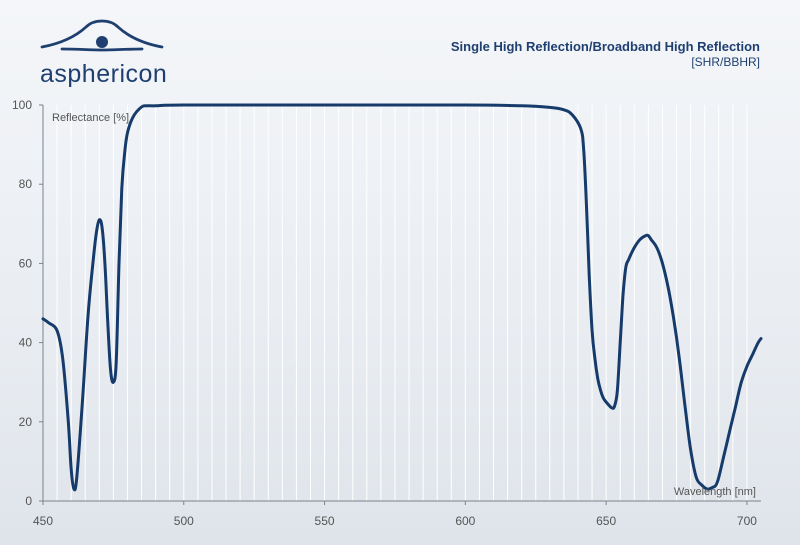 The height and width of the screenshot is (545, 800). Describe the element at coordinates (22, 105) in the screenshot. I see `y-tick-label: 100` at that location.